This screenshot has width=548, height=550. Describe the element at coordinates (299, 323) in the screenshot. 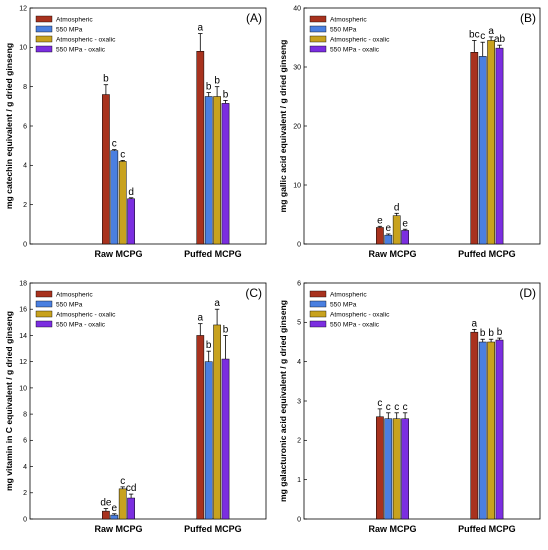

I see `y-tick-label: 5` at that location.